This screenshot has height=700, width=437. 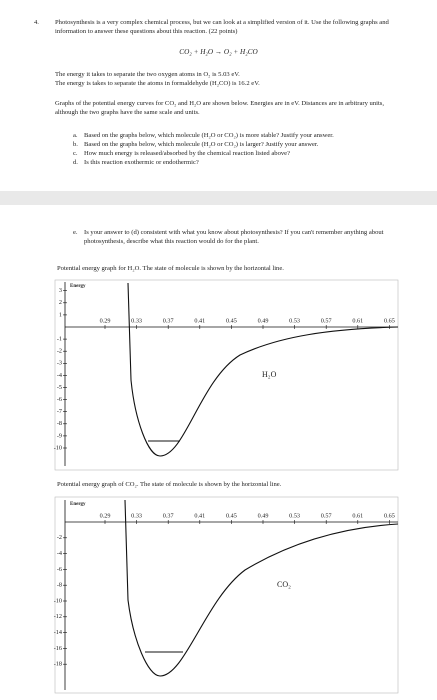 I want to click on y-tick-label: -5, so click(x=59, y=387).